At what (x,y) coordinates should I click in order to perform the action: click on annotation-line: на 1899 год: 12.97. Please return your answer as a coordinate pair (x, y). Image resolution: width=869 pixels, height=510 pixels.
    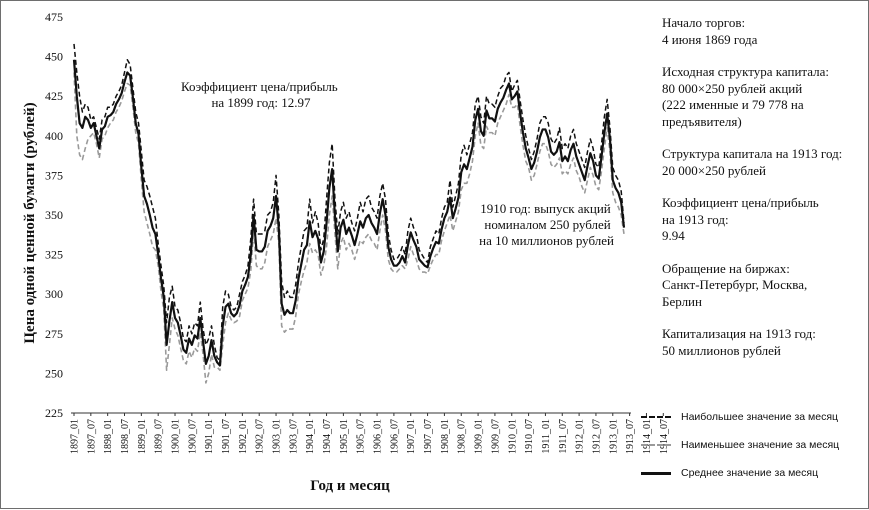
    Looking at the image, I should click on (261, 102).